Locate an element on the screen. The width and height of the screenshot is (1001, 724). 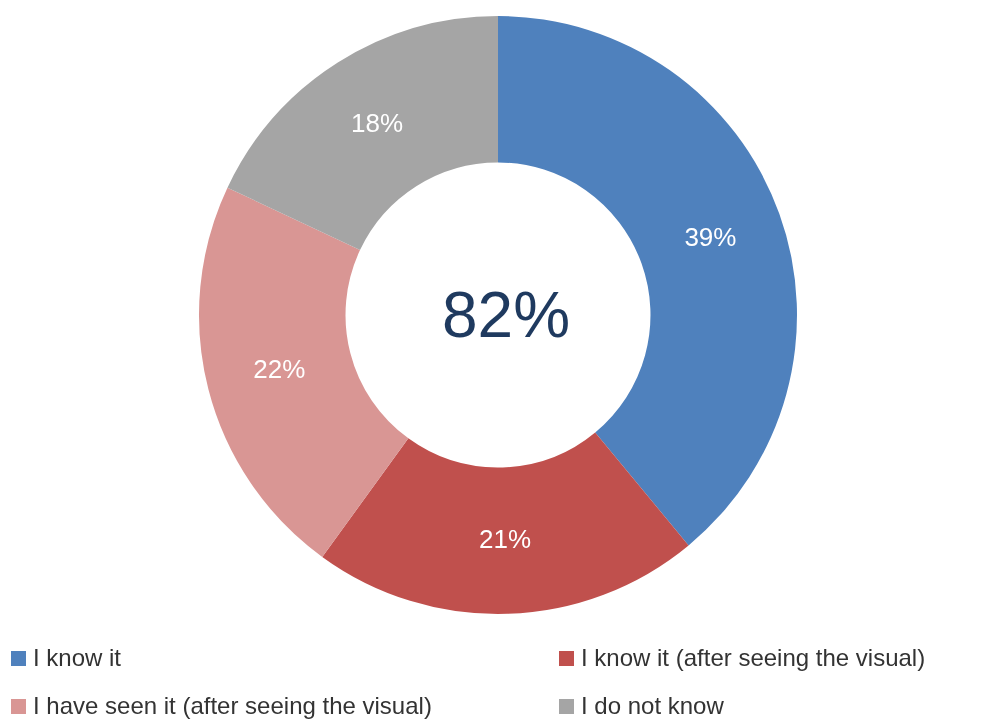
data-label: 39% is located at coordinates (710, 236).